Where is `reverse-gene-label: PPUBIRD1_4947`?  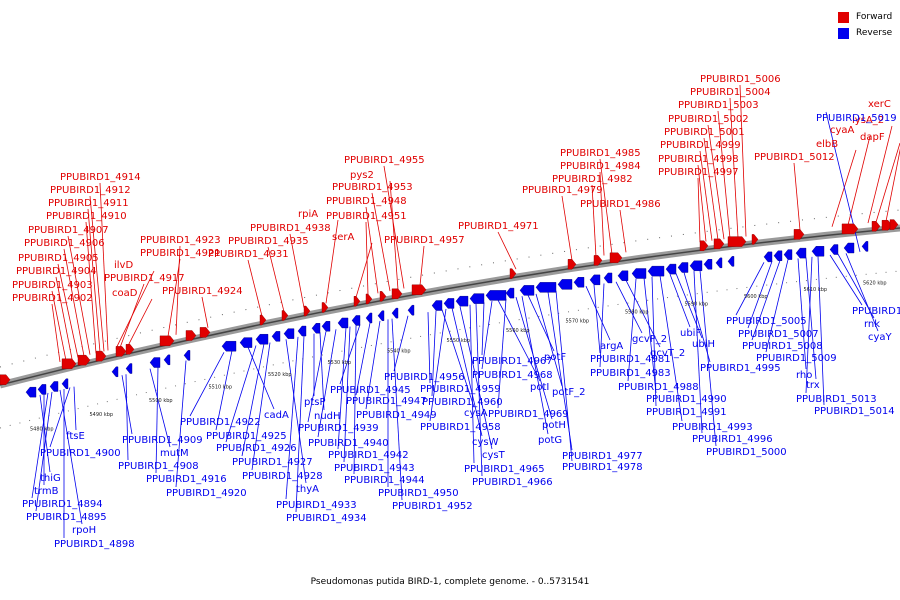 reverse-gene-label: PPUBIRD1_4947 is located at coordinates (386, 401).